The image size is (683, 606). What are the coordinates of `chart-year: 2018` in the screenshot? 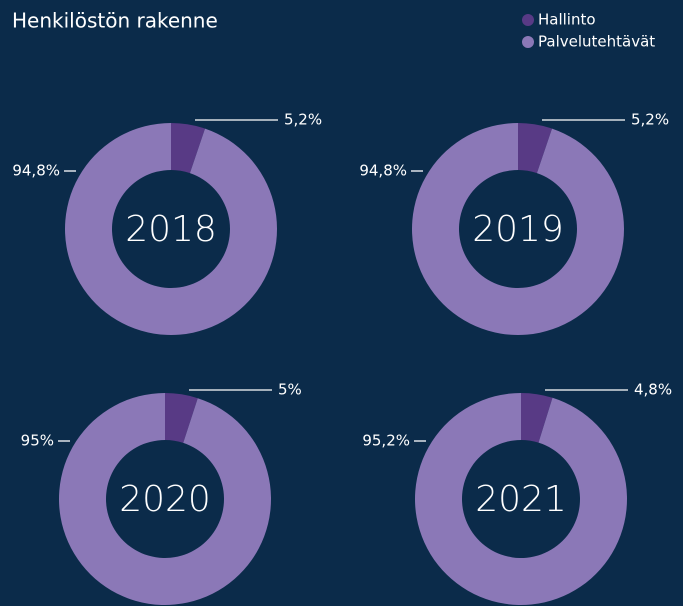 It's located at (171, 229).